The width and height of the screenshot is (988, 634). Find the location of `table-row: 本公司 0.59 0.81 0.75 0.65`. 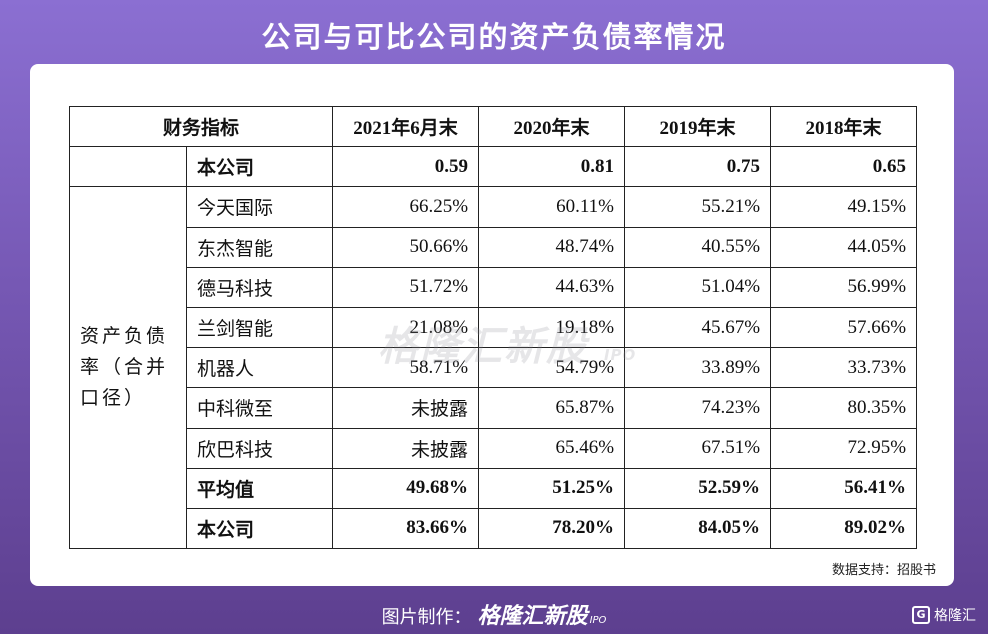

table-row: 本公司 0.59 0.81 0.75 0.65 is located at coordinates (493, 167).